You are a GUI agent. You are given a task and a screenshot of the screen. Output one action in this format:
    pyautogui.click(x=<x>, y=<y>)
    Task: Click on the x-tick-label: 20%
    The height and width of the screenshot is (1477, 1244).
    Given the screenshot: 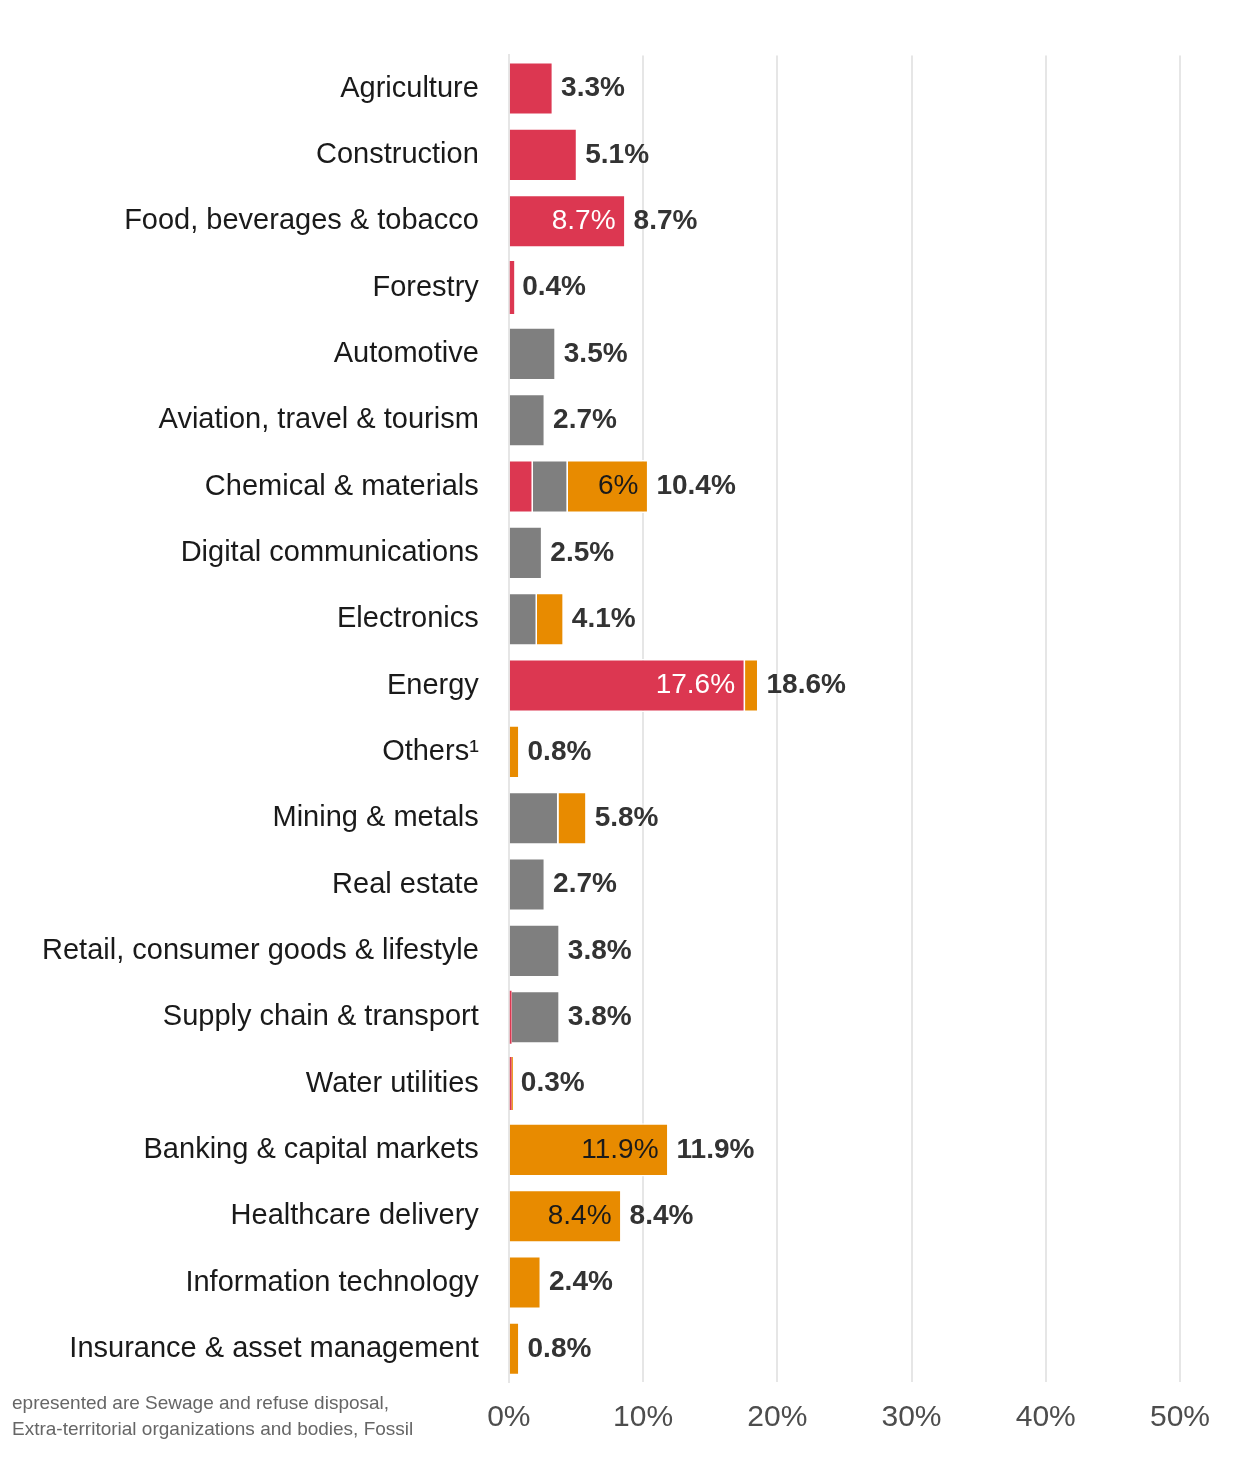 What is the action you would take?
    pyautogui.click(x=777, y=1416)
    